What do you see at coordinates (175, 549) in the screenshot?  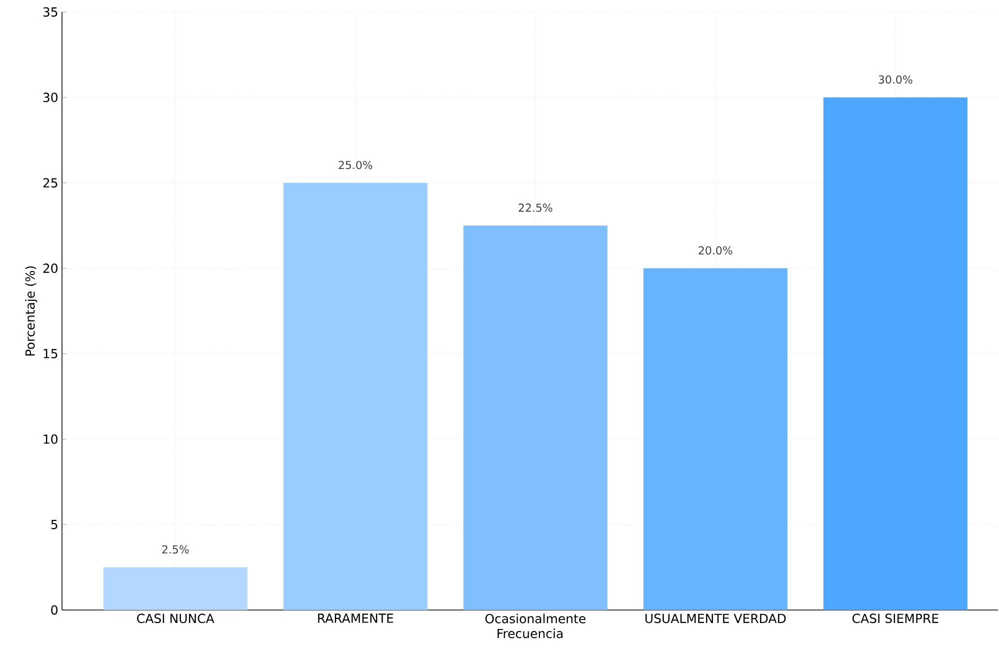 I see `data-label: 2.5%` at bounding box center [175, 549].